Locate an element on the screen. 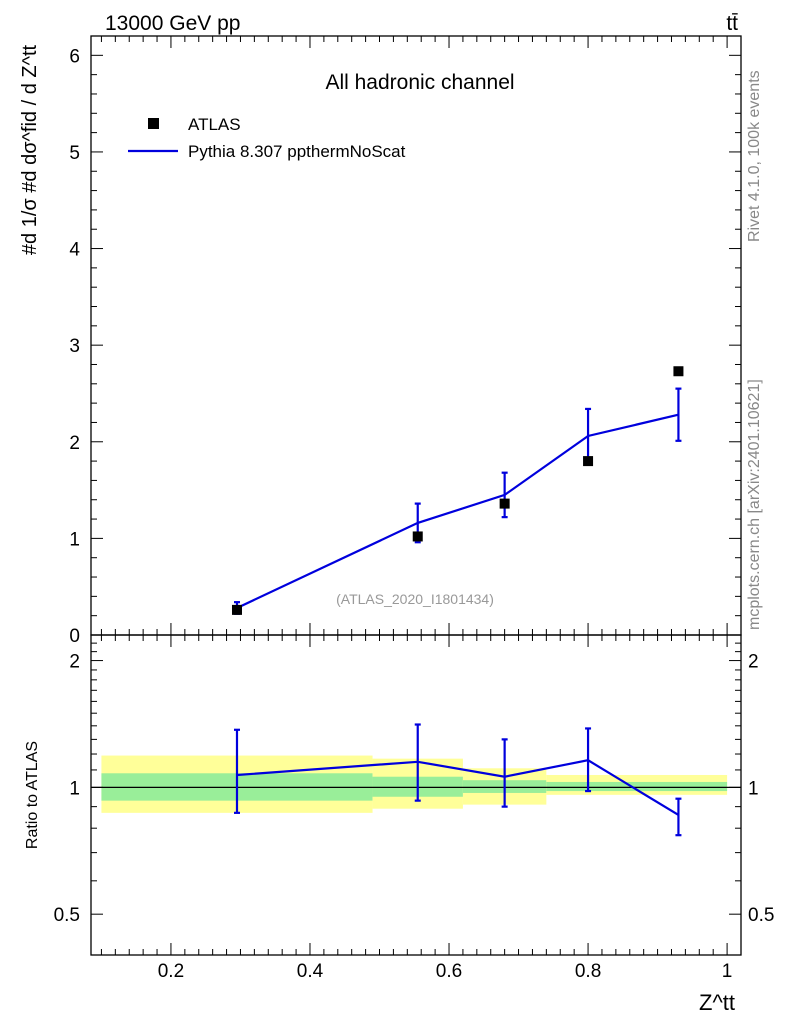  x-tick-label: 0.2 is located at coordinates (171, 971).